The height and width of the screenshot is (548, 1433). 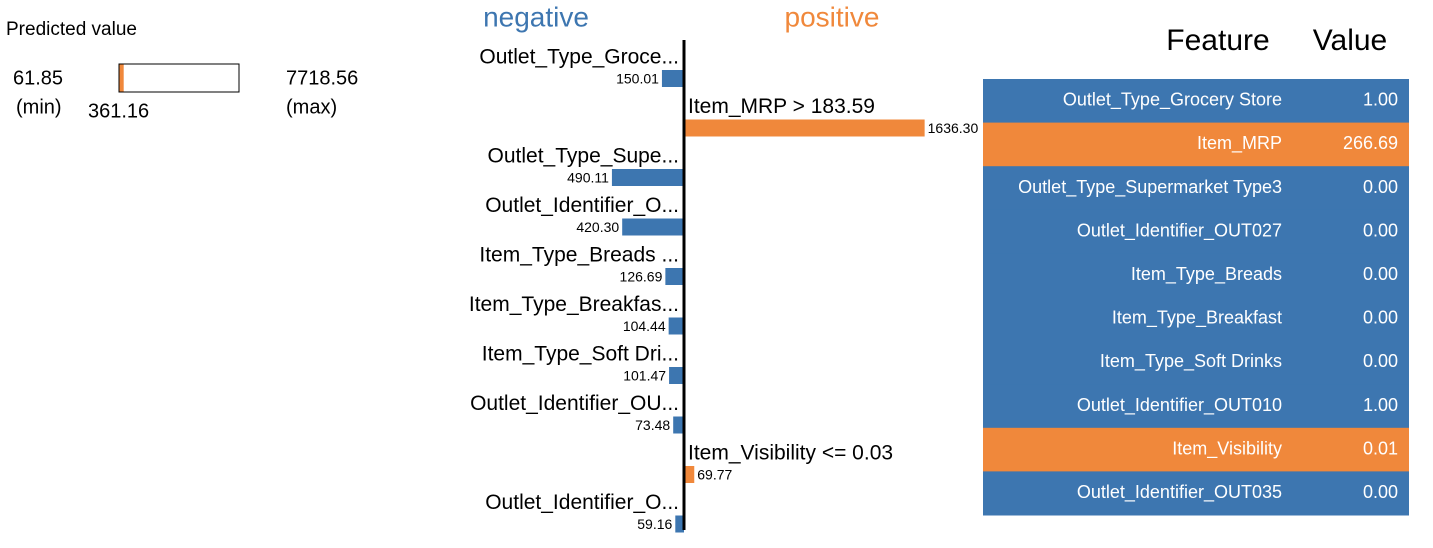 I want to click on predicted-title: Predicted value, so click(x=71, y=29).